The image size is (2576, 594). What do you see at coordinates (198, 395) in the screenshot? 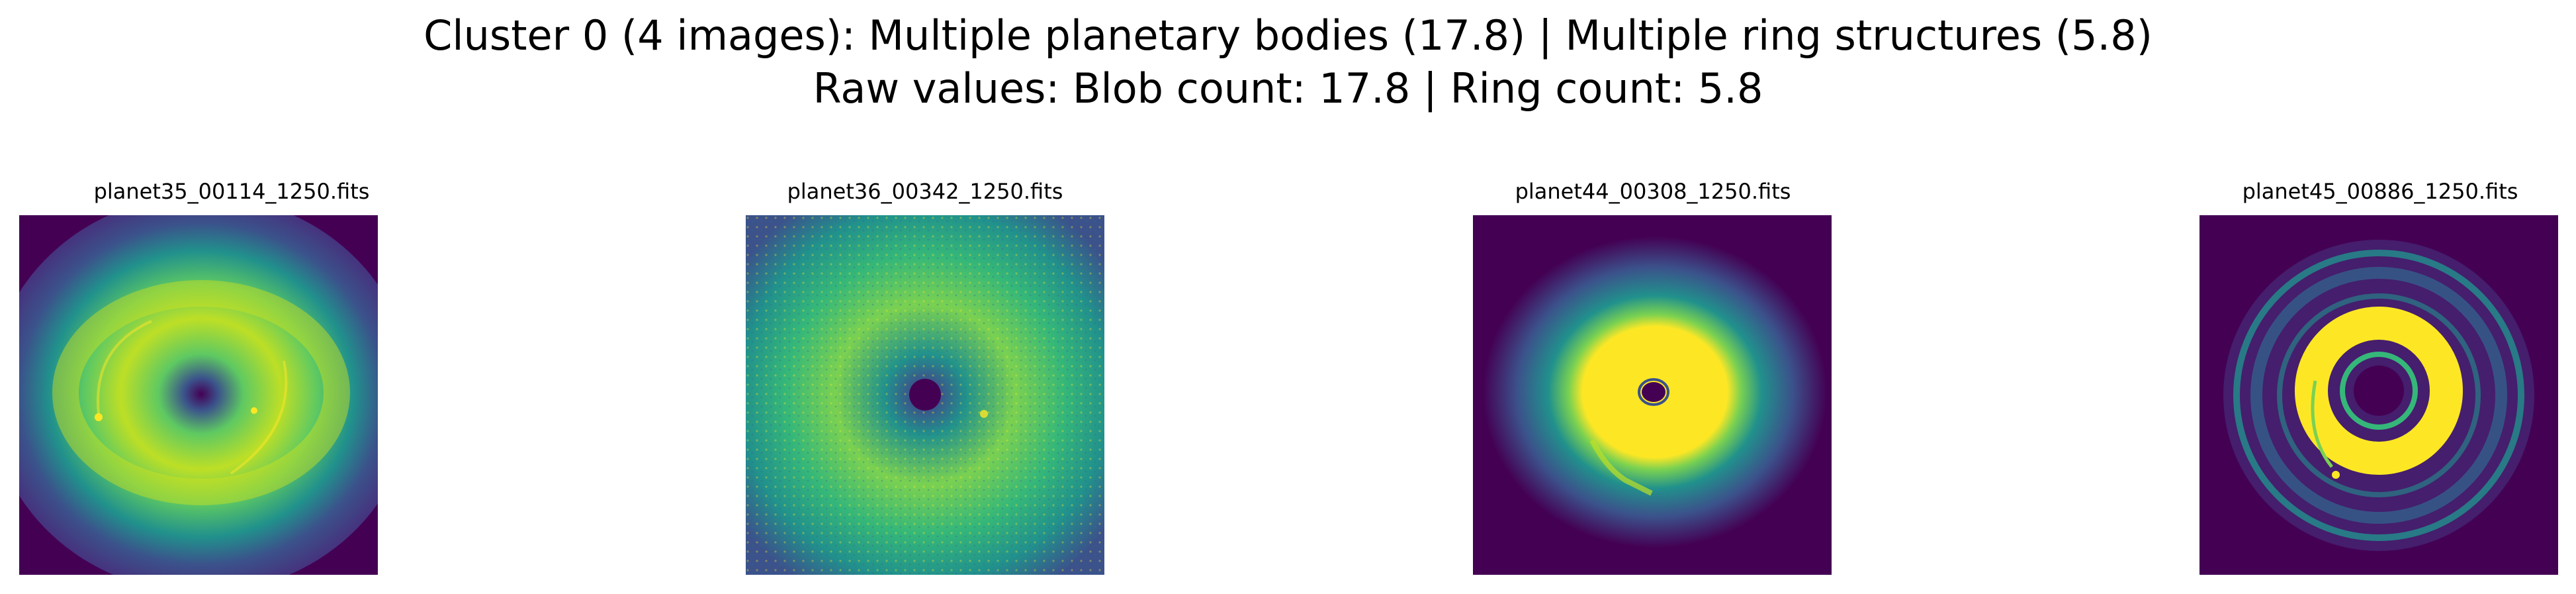
I see `panel-1-image` at bounding box center [198, 395].